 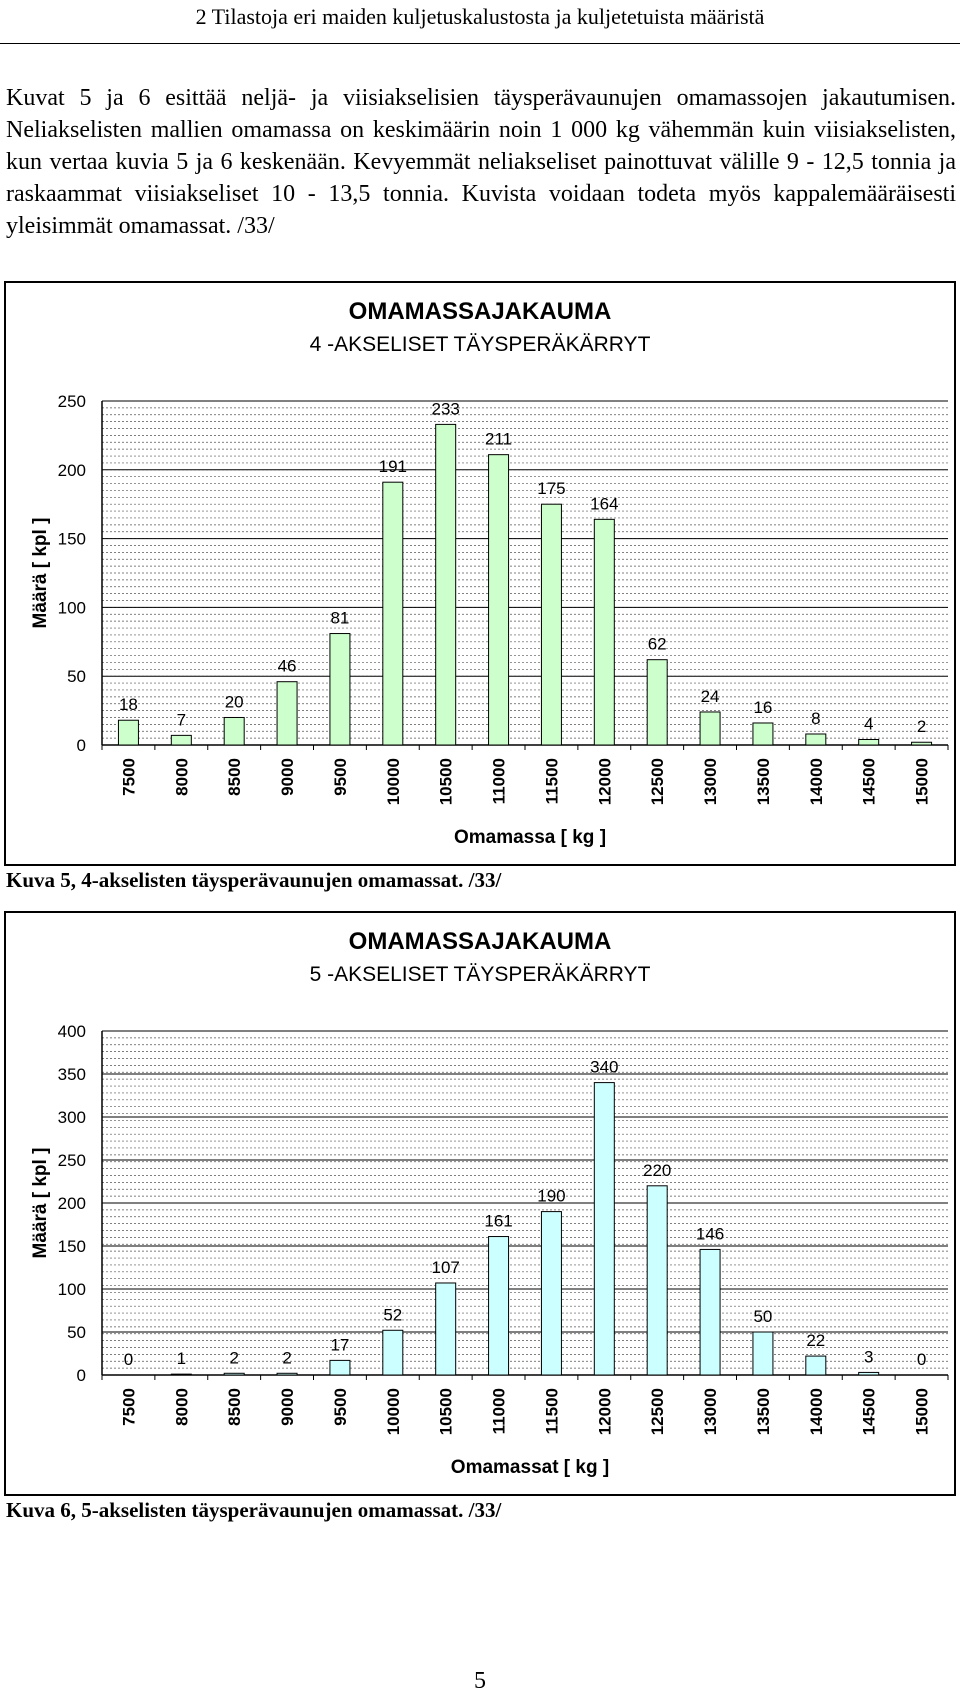 What do you see at coordinates (921, 1359) in the screenshot?
I see `data-label: 0` at bounding box center [921, 1359].